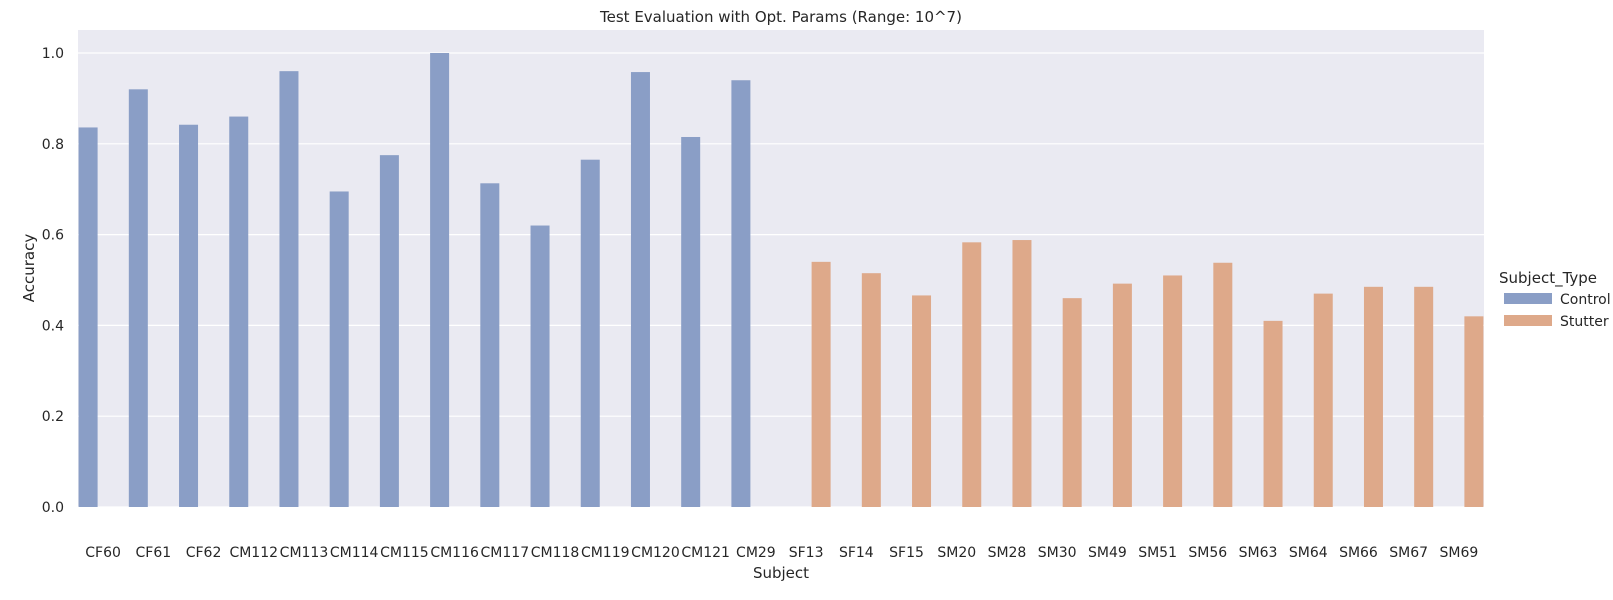  Describe the element at coordinates (189, 316) in the screenshot. I see `bar-control-cf62` at that location.